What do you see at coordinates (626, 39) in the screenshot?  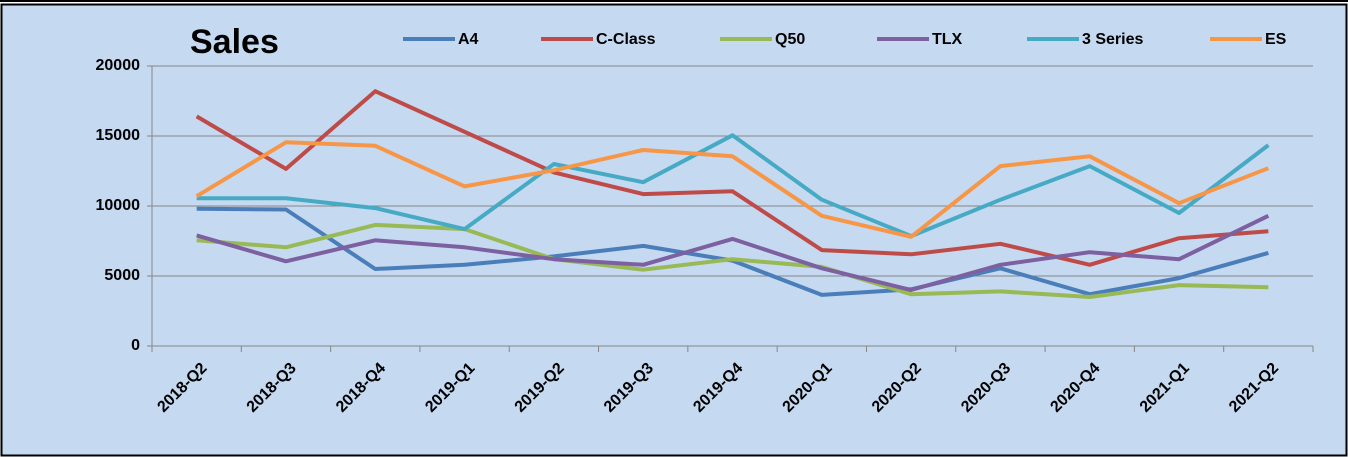 I see `legend-label: C-Class` at bounding box center [626, 39].